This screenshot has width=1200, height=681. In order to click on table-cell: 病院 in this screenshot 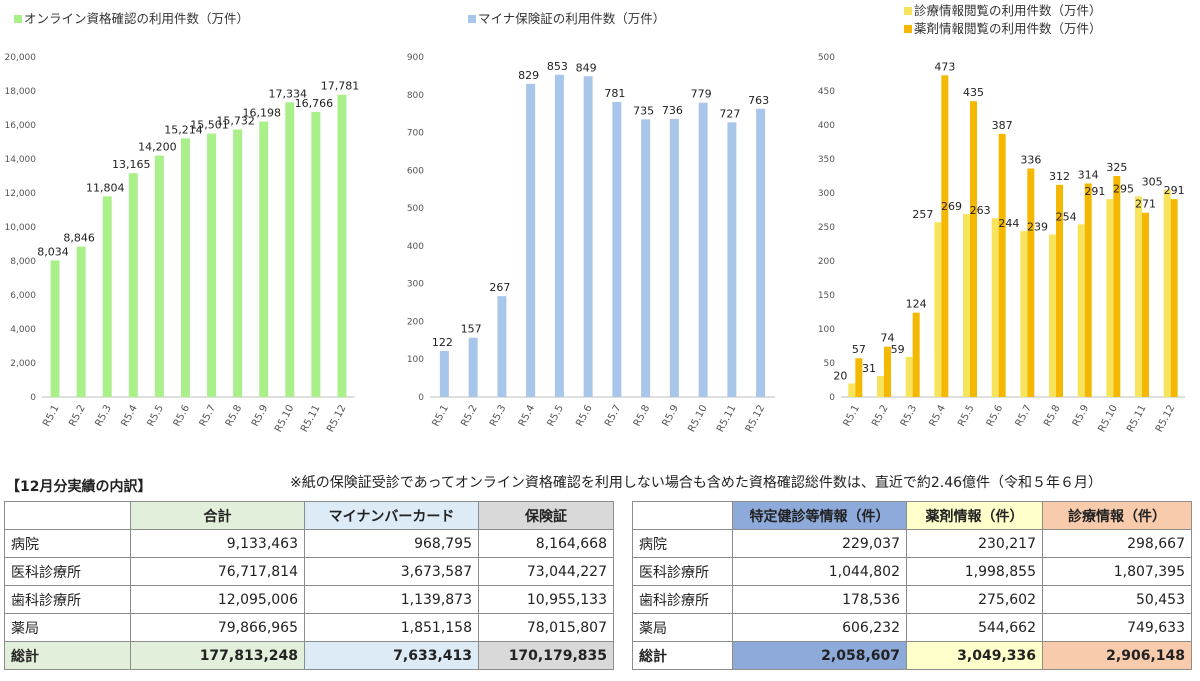, I will do `click(682, 543)`.